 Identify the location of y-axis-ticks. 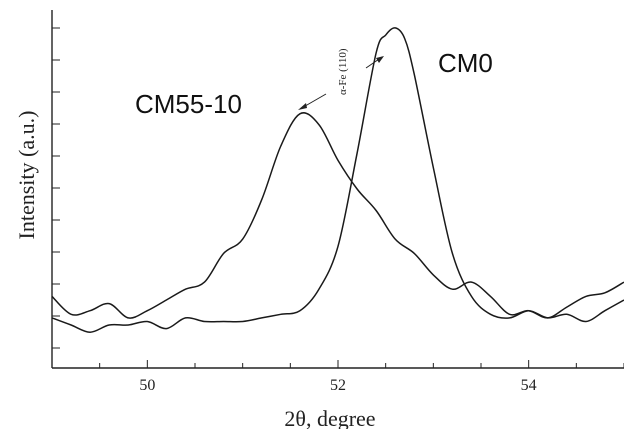
(56, 188).